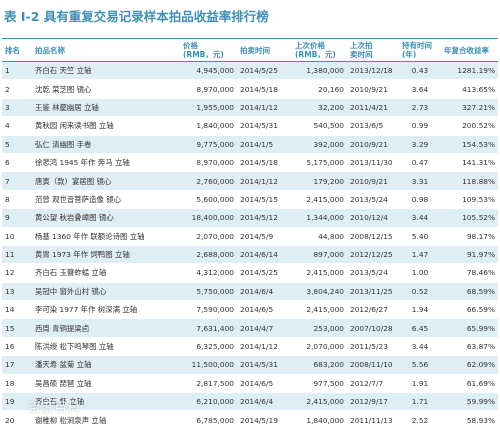 The width and height of the screenshot is (500, 437). What do you see at coordinates (420, 126) in the screenshot?
I see `cell-hold: 0.99` at bounding box center [420, 126].